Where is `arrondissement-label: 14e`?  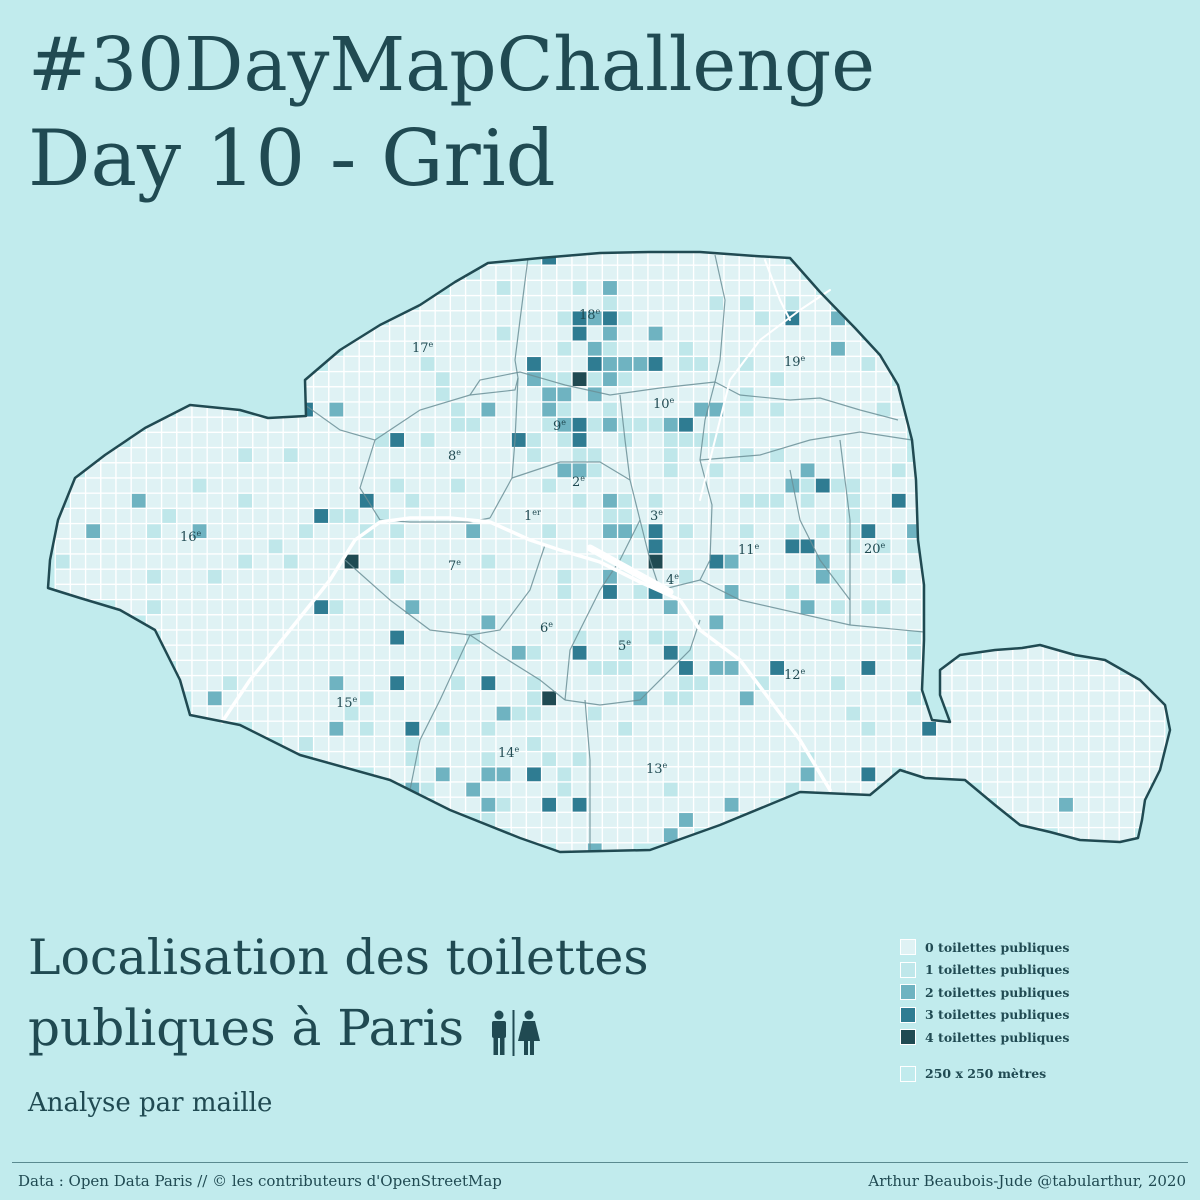 arrondissement-label: 14e is located at coordinates (509, 753).